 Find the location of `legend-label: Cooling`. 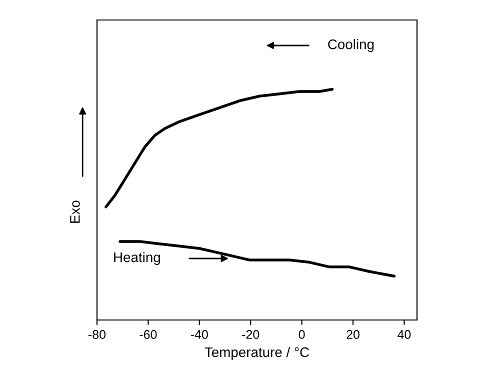

legend-label: Cooling is located at coordinates (351, 45).